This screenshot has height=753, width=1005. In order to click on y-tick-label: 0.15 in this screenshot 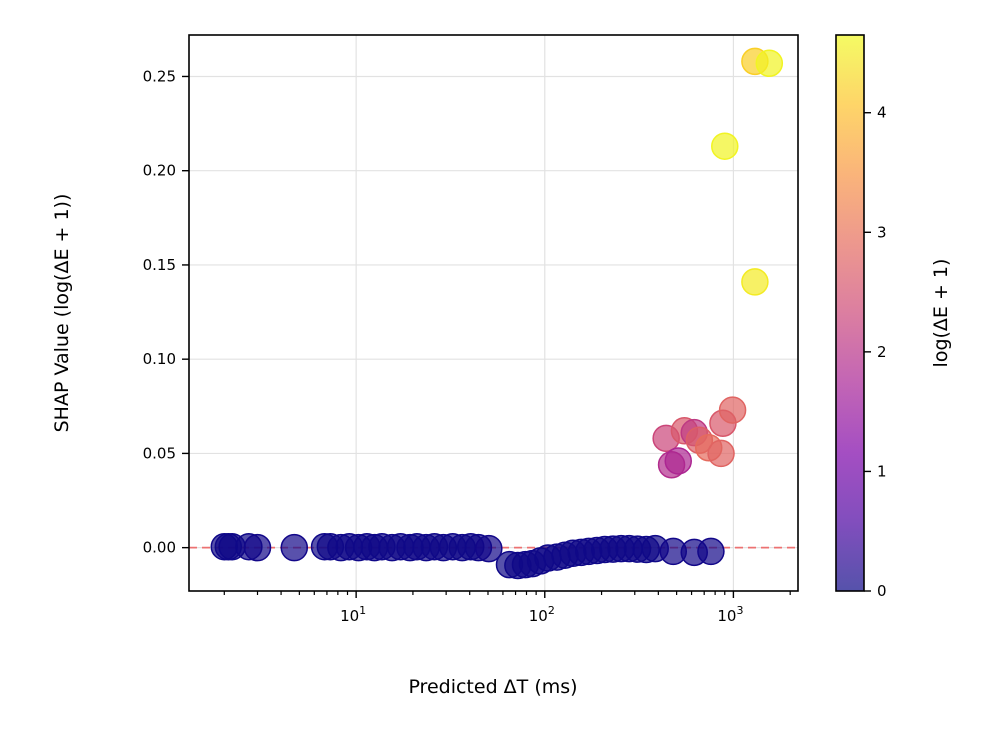, I will do `click(159, 265)`.